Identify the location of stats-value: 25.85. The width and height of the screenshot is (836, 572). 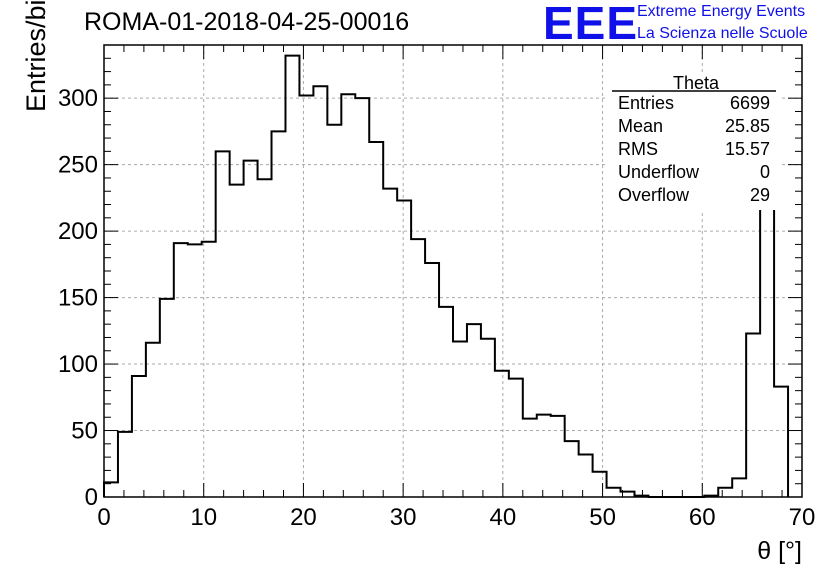
(747, 126).